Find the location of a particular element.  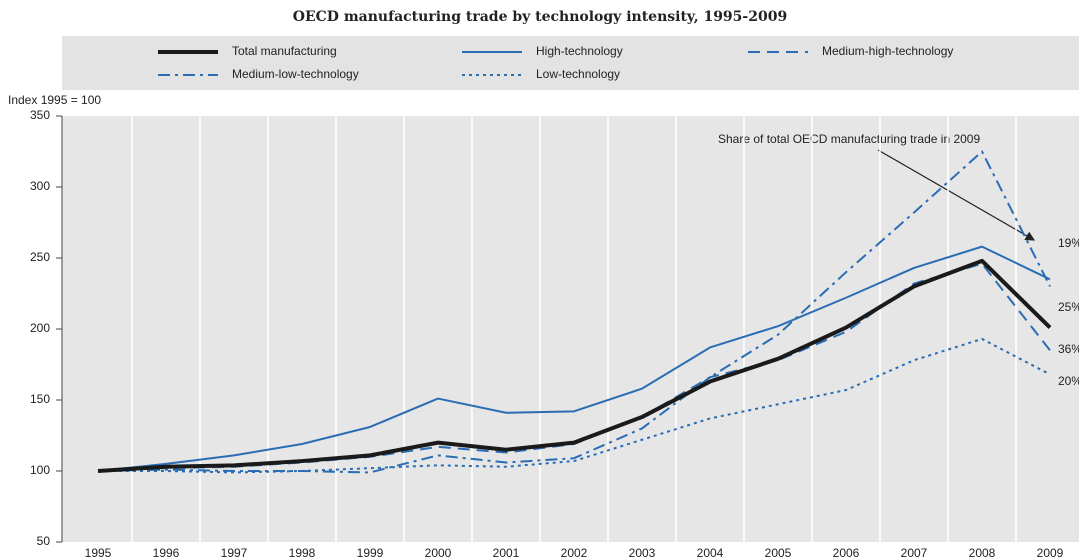

legend-label: Medium-low-technology is located at coordinates (295, 74).